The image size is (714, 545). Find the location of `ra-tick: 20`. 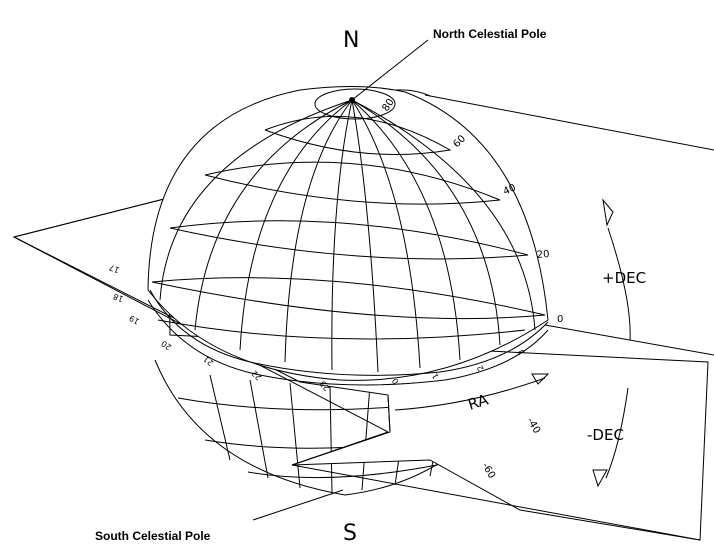

ra-tick: 20 is located at coordinates (167, 345).